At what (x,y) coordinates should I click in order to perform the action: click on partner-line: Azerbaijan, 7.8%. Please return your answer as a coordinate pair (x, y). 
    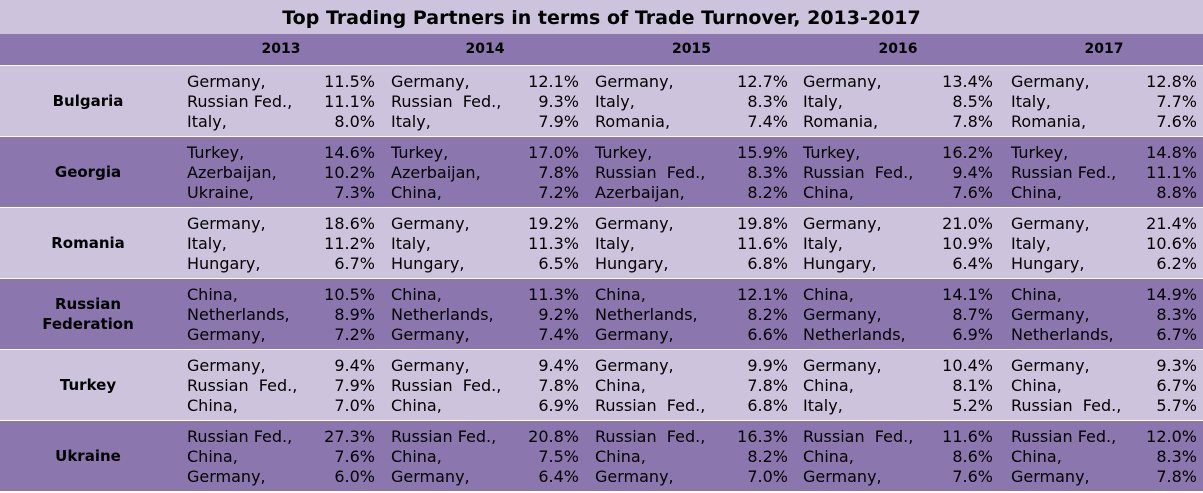
    Looking at the image, I should click on (485, 173).